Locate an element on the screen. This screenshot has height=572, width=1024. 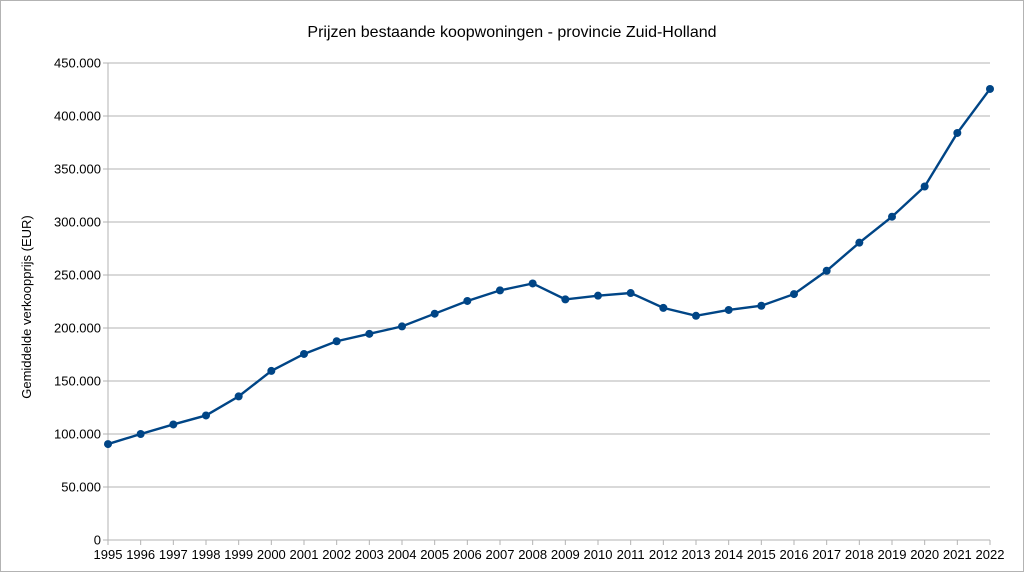
x-tick-label: 1995 is located at coordinates (108, 554).